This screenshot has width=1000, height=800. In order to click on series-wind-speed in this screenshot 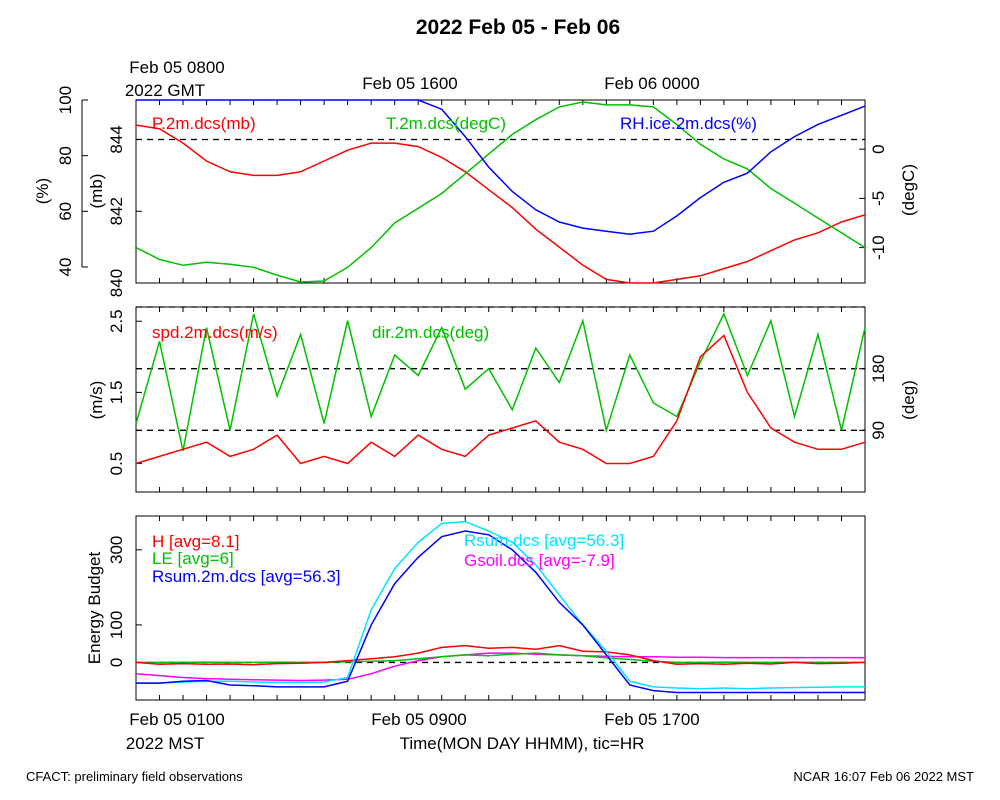, I will do `click(500, 399)`.